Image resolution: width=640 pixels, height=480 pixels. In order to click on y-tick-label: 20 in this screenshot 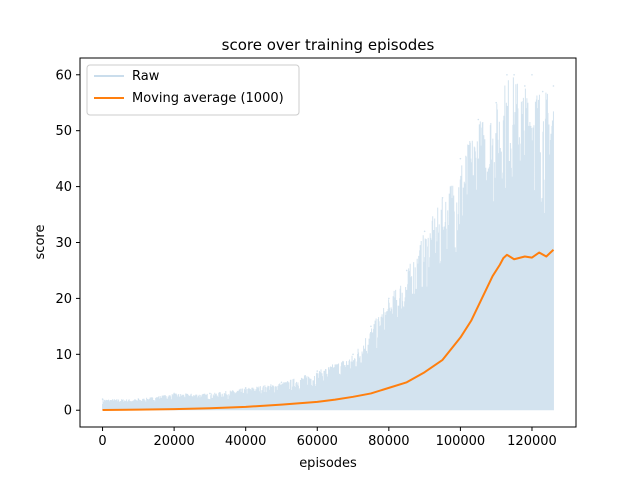, I will do `click(63, 299)`.